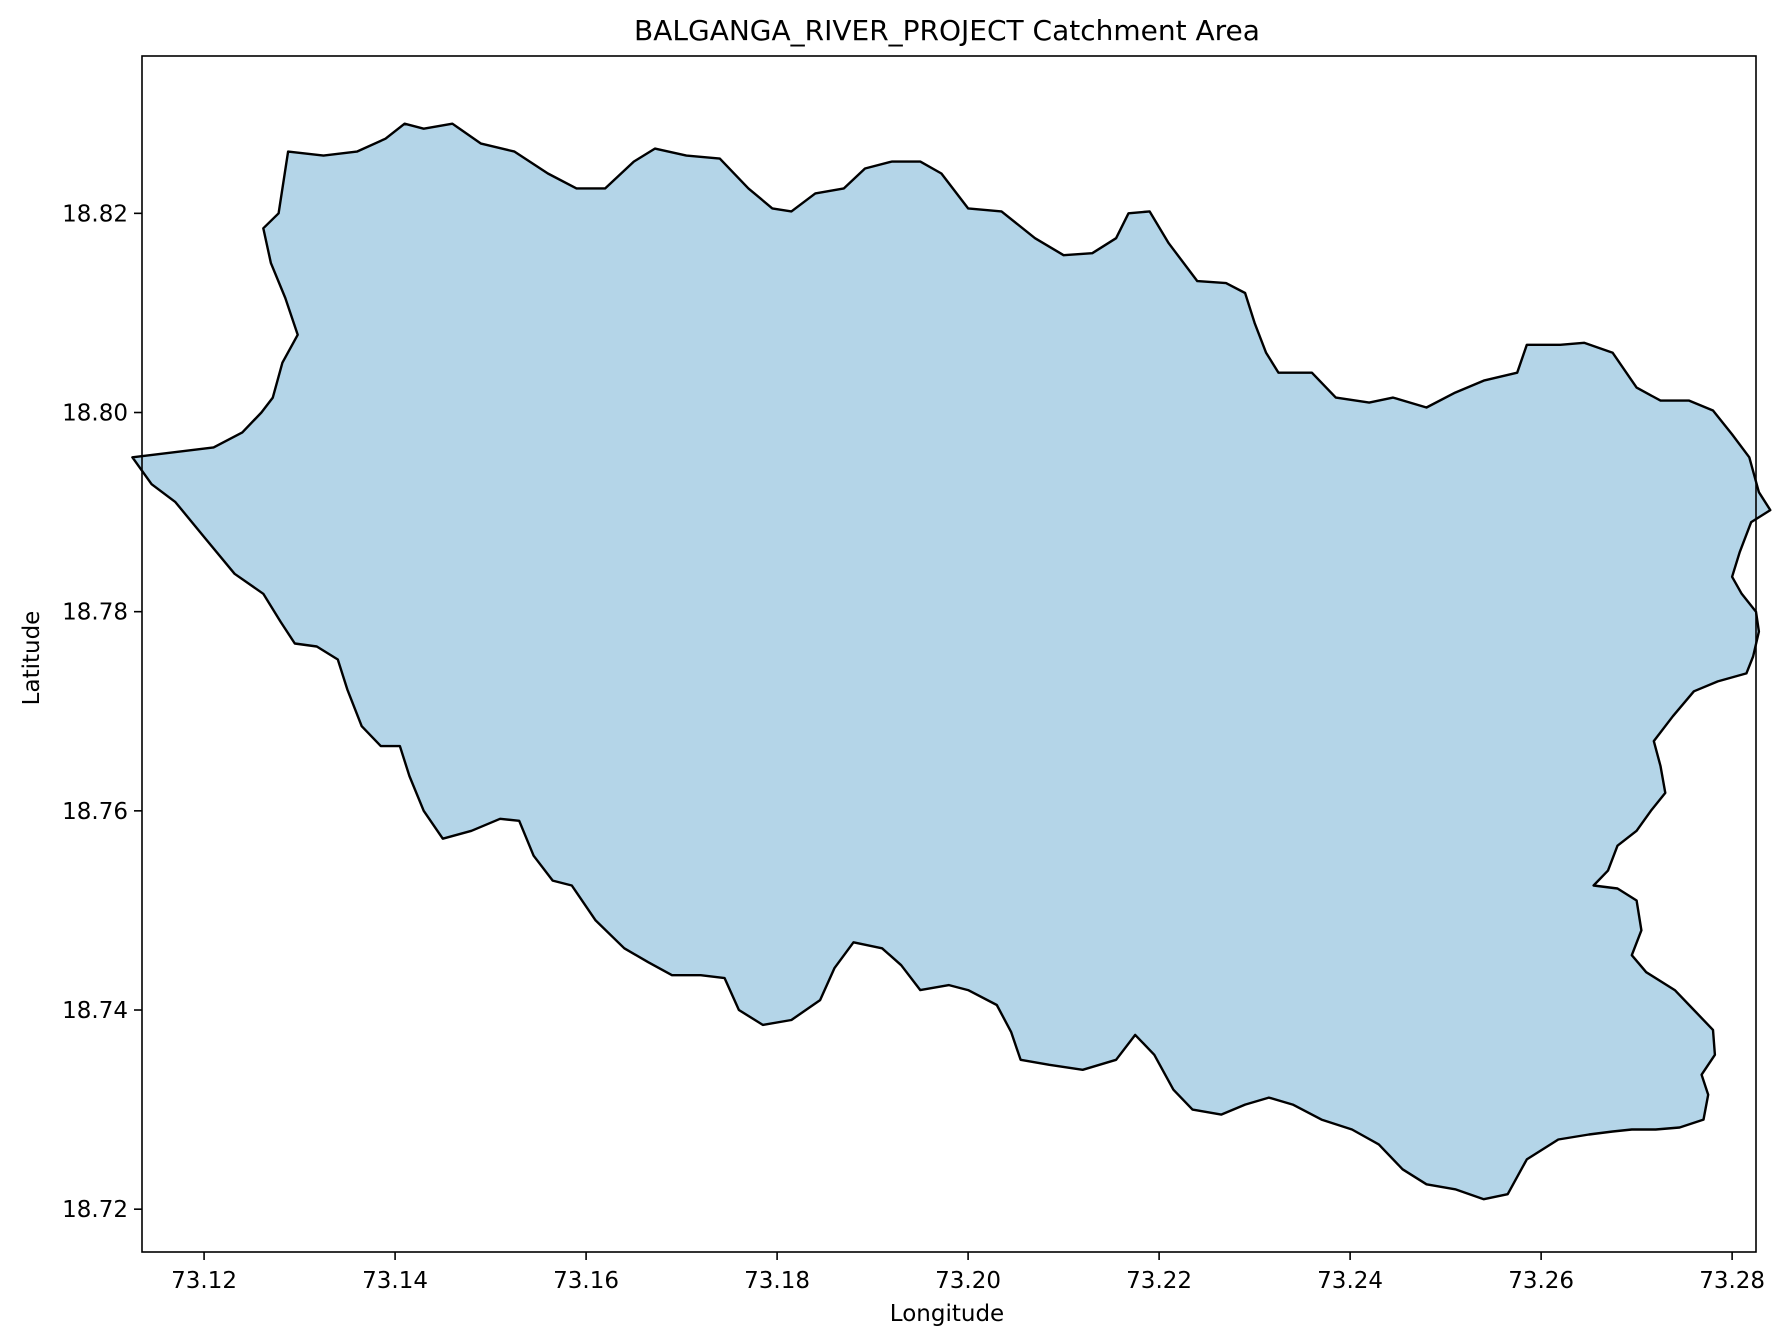 Image resolution: width=1778 pixels, height=1341 pixels. What do you see at coordinates (1541, 1281) in the screenshot?
I see `x-tick-label: 73.26` at bounding box center [1541, 1281].